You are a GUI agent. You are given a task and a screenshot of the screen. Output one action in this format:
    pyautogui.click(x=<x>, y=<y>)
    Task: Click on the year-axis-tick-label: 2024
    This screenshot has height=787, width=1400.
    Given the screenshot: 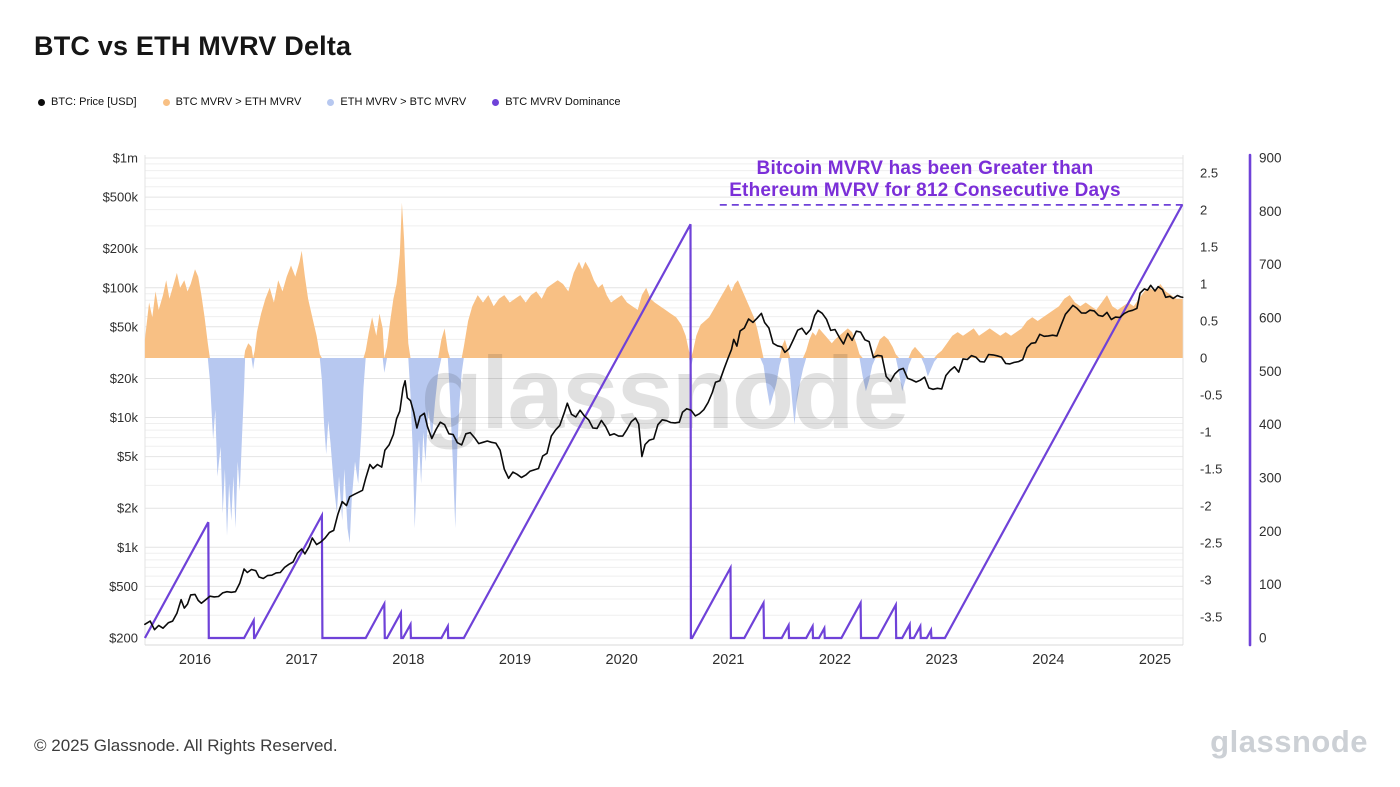 What is the action you would take?
    pyautogui.click(x=1048, y=660)
    